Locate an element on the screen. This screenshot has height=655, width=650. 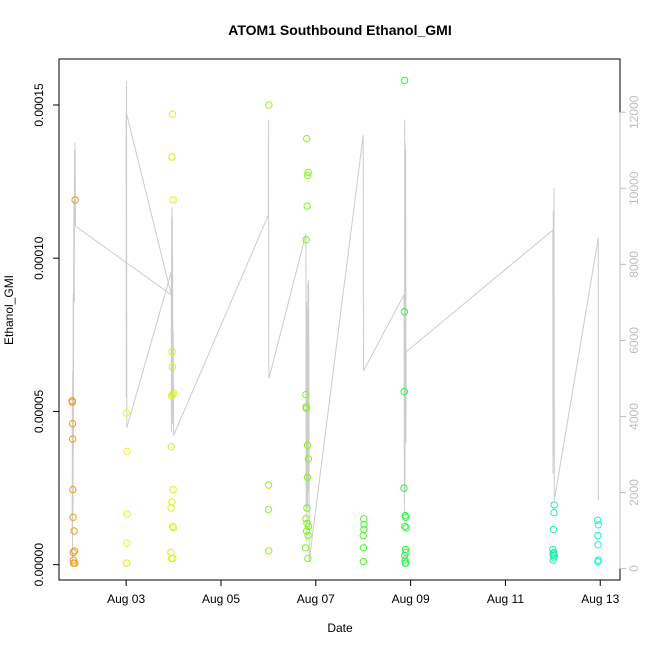
x-tick-label: Aug 09 is located at coordinates (411, 599).